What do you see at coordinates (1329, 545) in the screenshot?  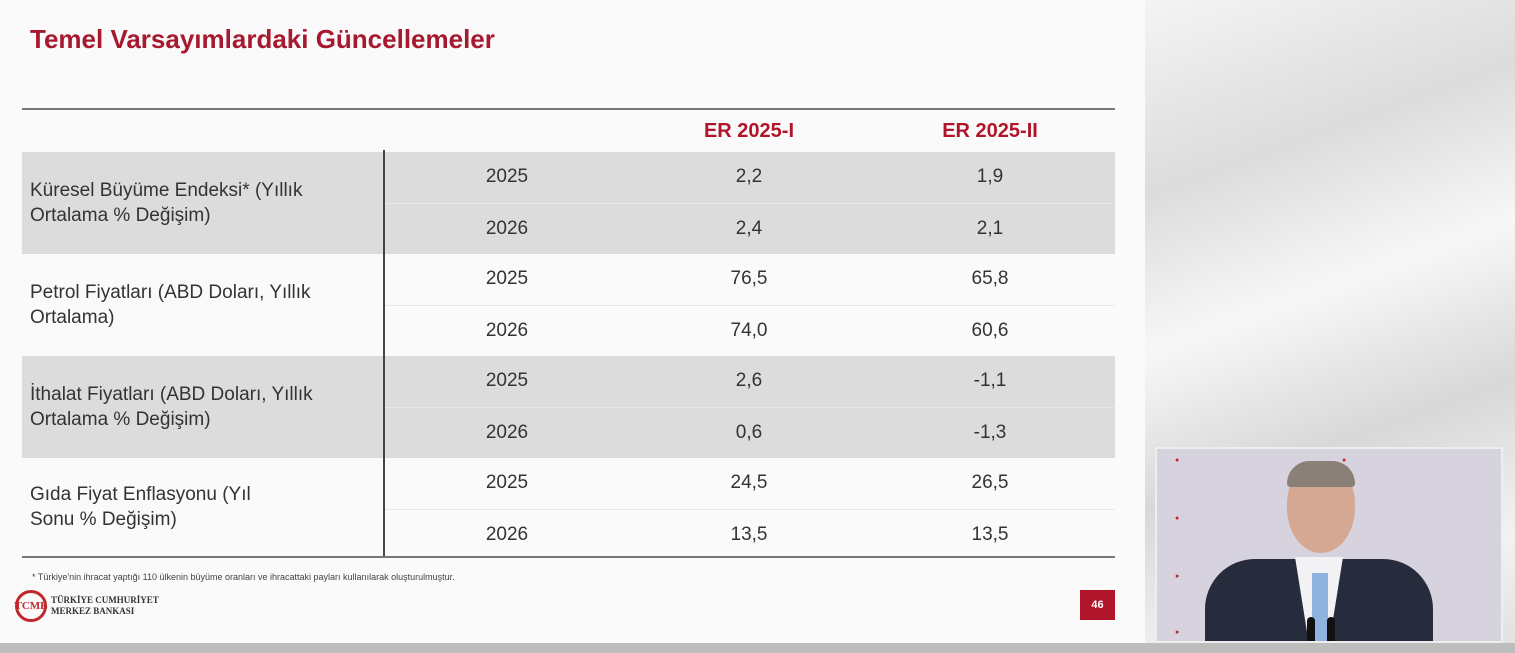 I see `speaker-video-inset: ● ● ● ● ●` at bounding box center [1329, 545].